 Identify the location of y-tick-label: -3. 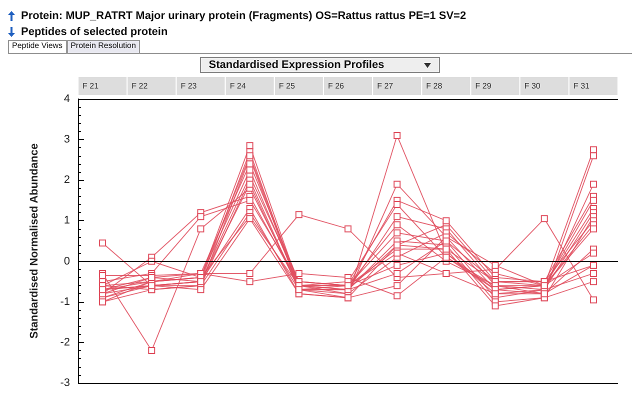
(65, 383).